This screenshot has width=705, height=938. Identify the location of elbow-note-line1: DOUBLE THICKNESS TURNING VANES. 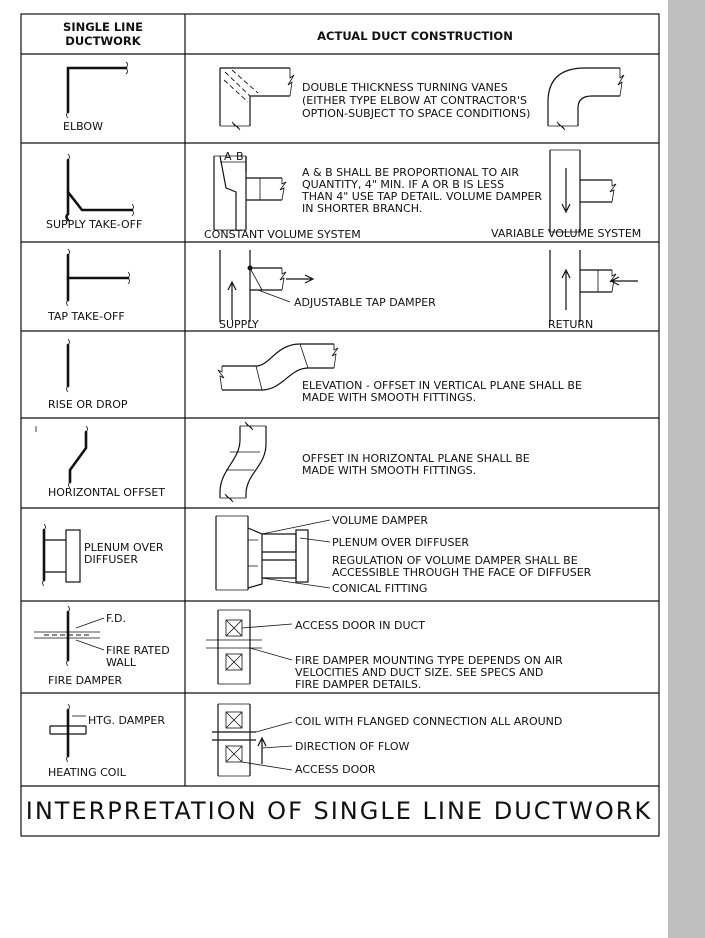
(405, 87).